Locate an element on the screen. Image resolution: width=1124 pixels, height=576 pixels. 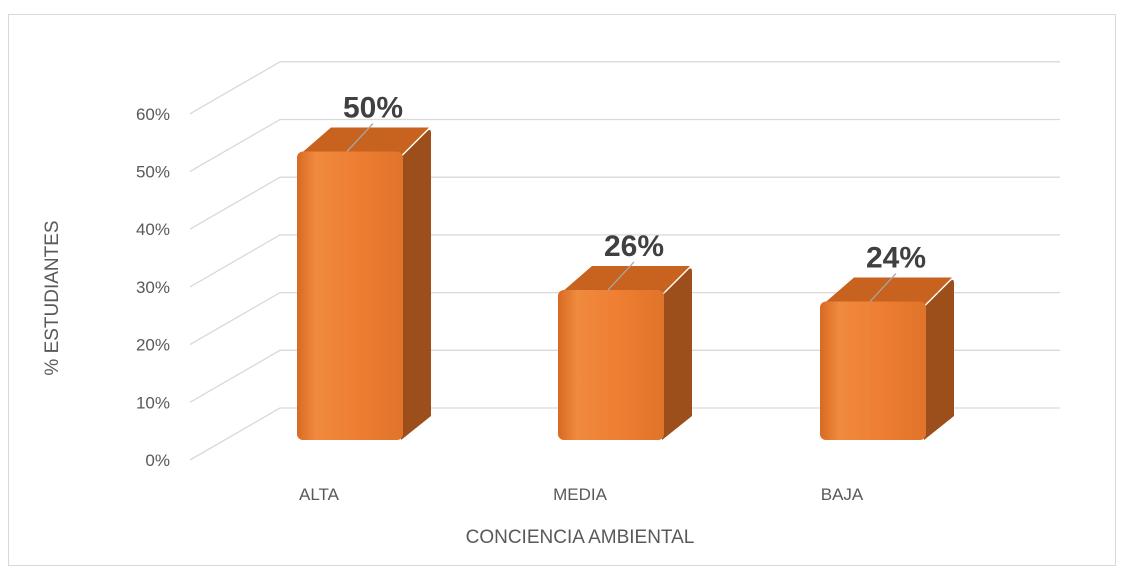
y-tick-label: 20% is located at coordinates (153, 345).